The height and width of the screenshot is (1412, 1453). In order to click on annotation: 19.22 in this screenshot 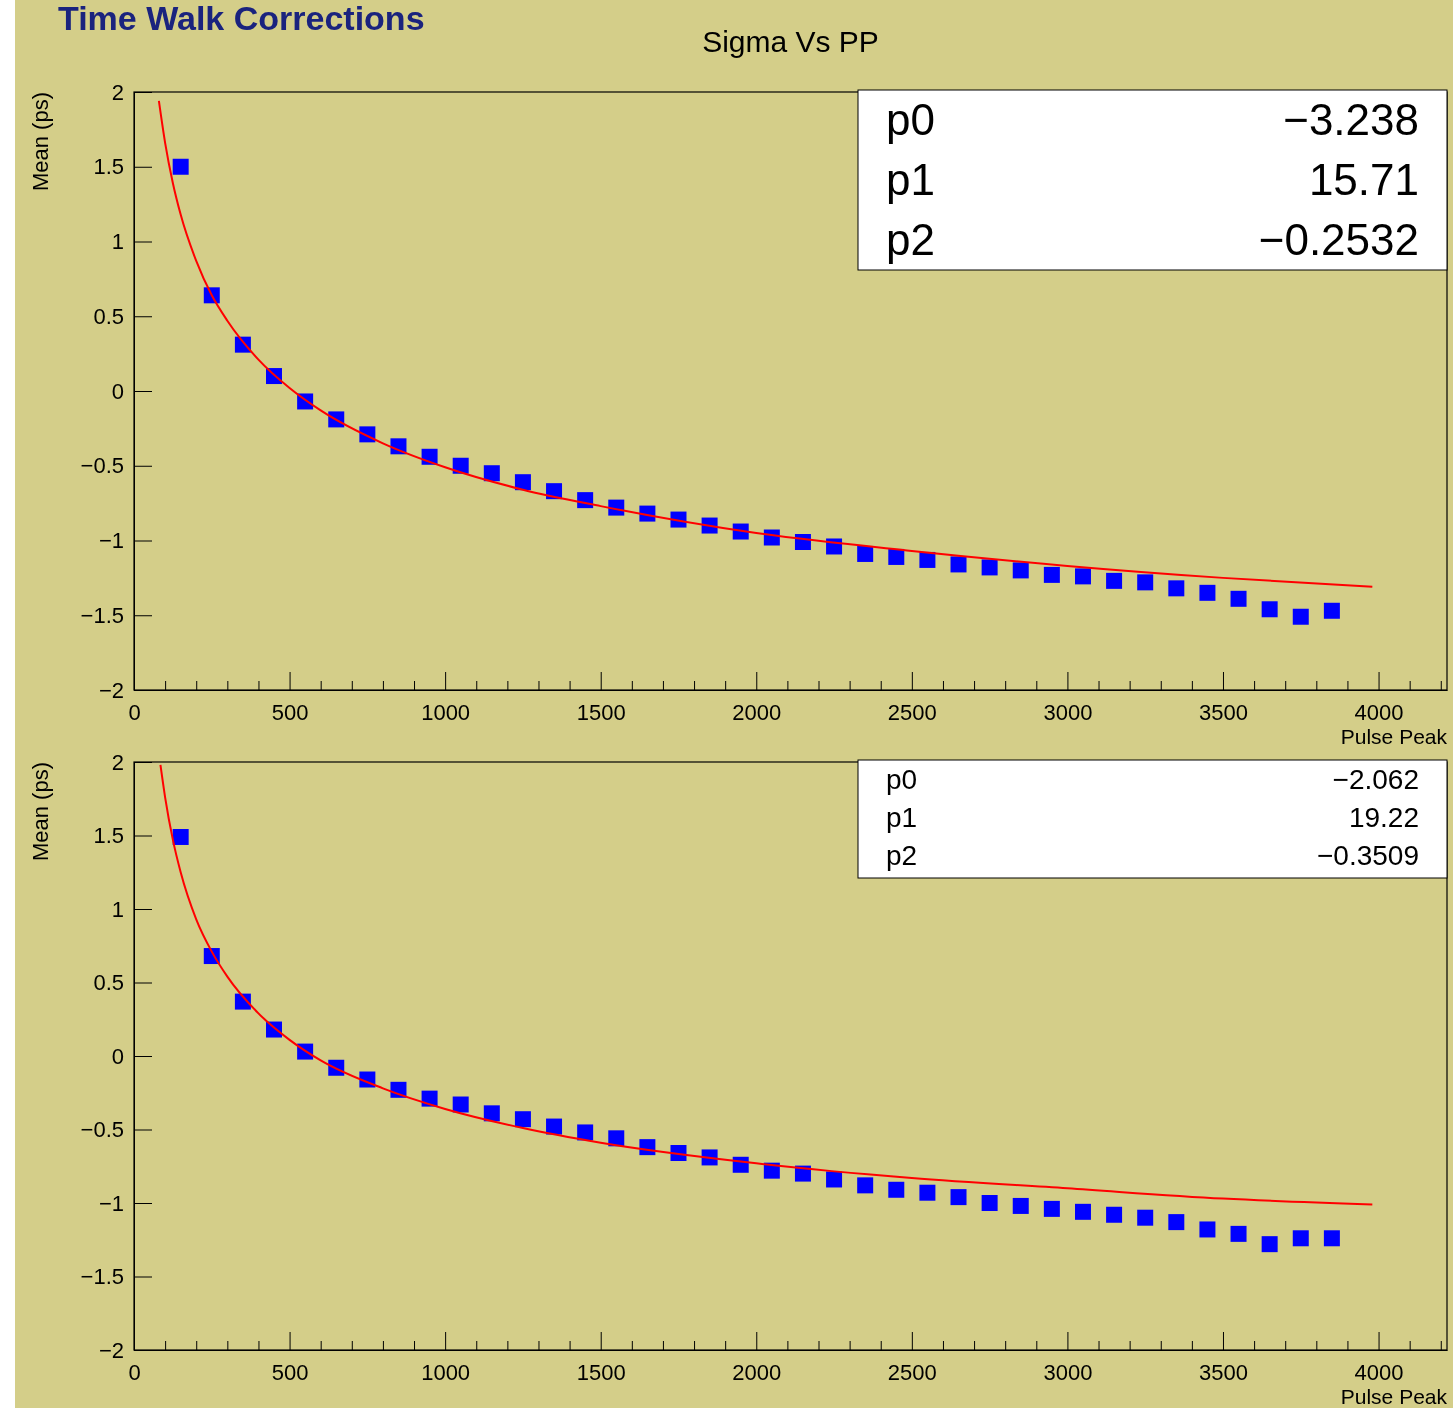, I will do `click(1383, 817)`.